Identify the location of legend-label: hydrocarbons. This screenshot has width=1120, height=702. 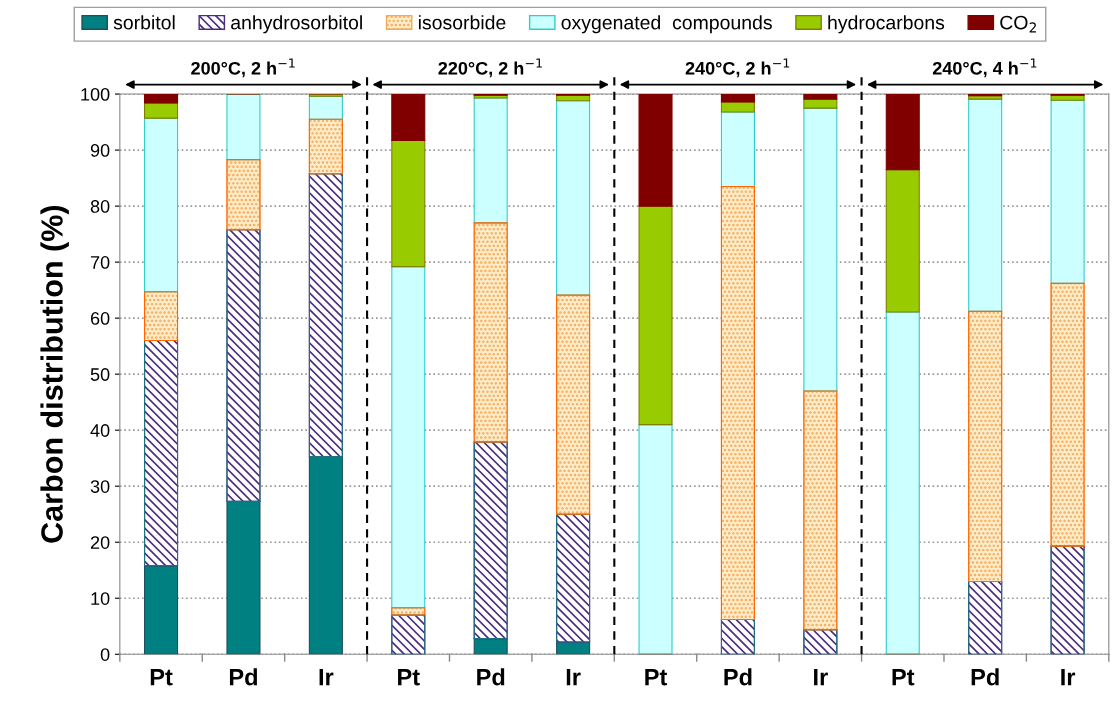
(886, 24).